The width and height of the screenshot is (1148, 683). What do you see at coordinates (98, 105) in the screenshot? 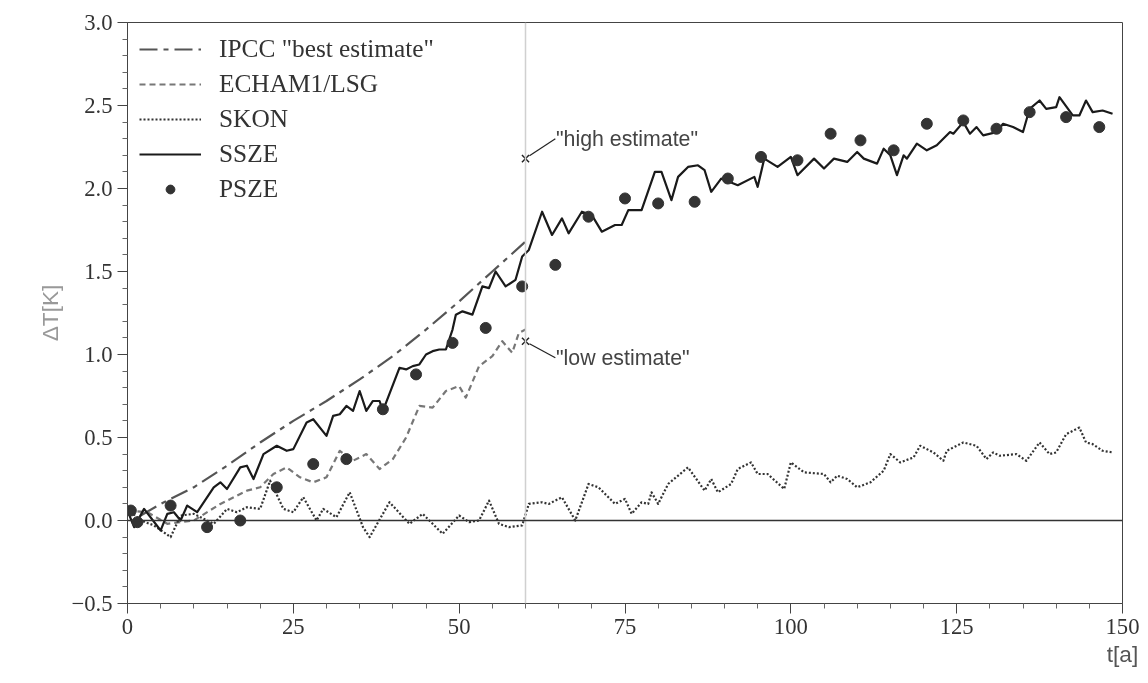
I see `y-tick-label: 2.5` at bounding box center [98, 105].